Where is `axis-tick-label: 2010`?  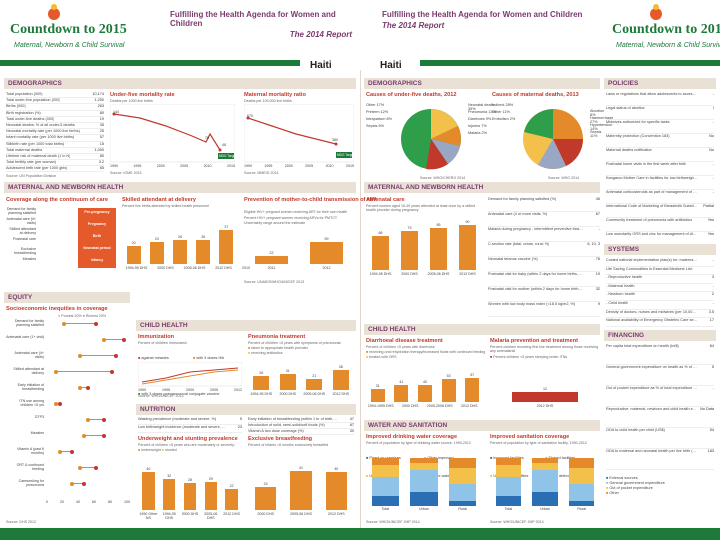
axis-tick-label: 2010 is located at coordinates (207, 166).